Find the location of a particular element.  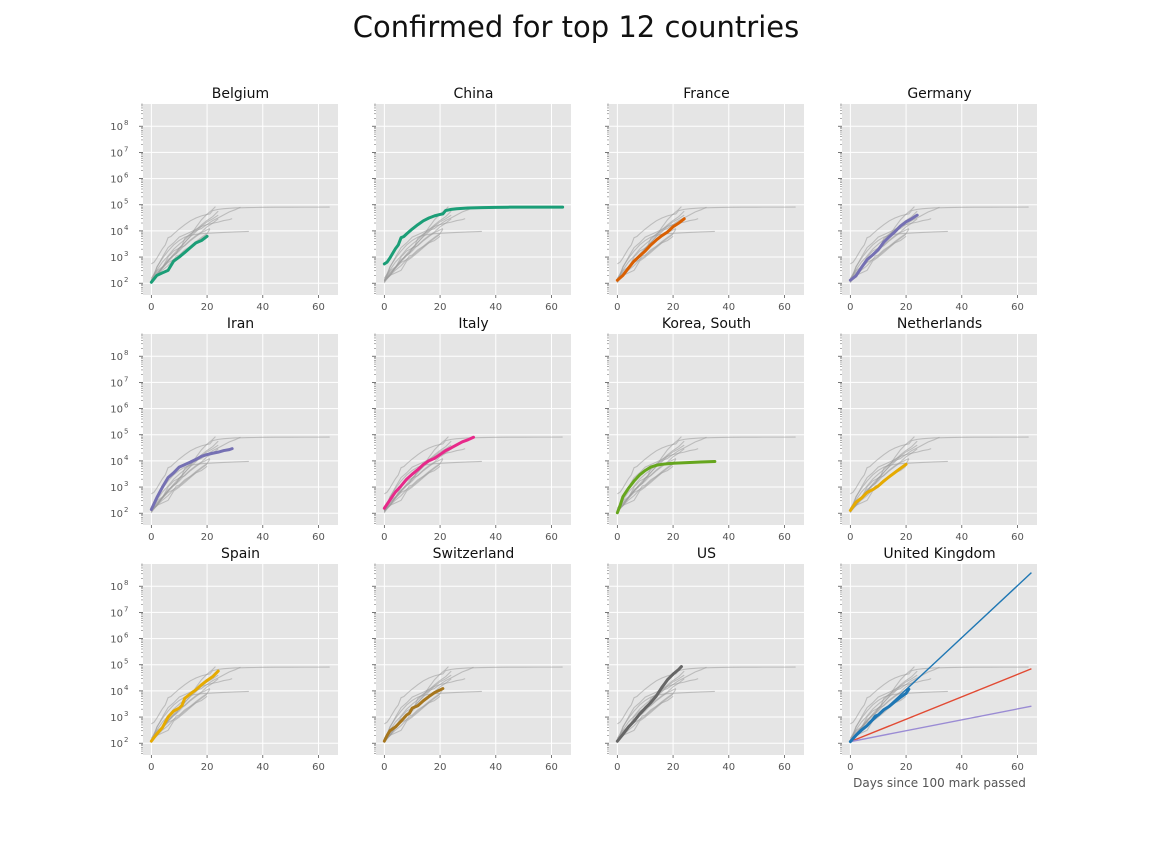

panel-title: Italy is located at coordinates (473, 324).